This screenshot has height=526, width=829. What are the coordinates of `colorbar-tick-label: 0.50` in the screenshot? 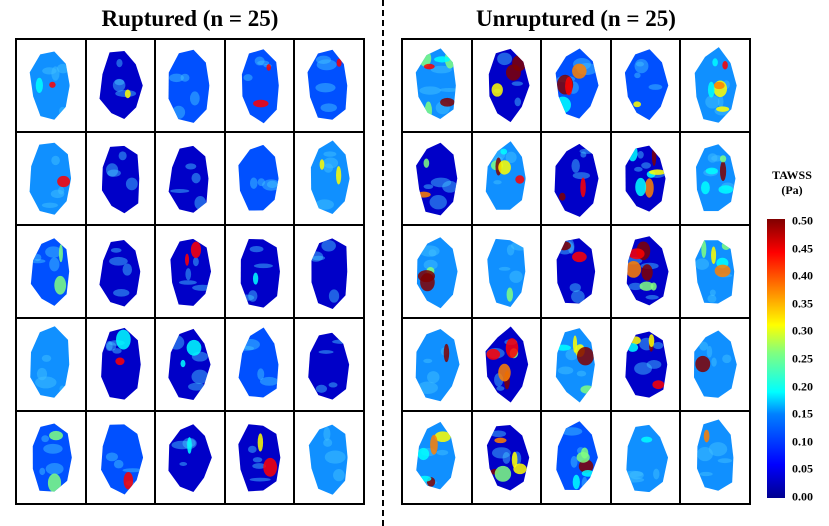 It's located at (802, 220).